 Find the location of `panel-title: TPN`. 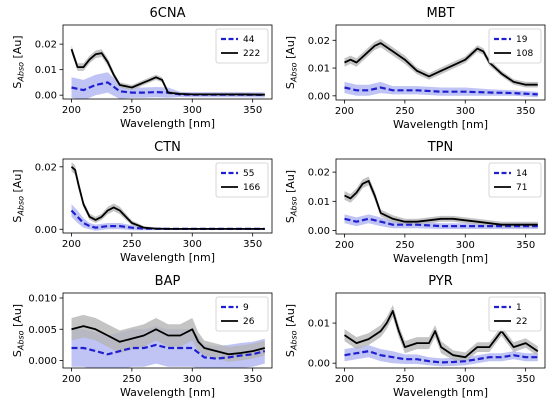

panel-title: TPN is located at coordinates (440, 147).